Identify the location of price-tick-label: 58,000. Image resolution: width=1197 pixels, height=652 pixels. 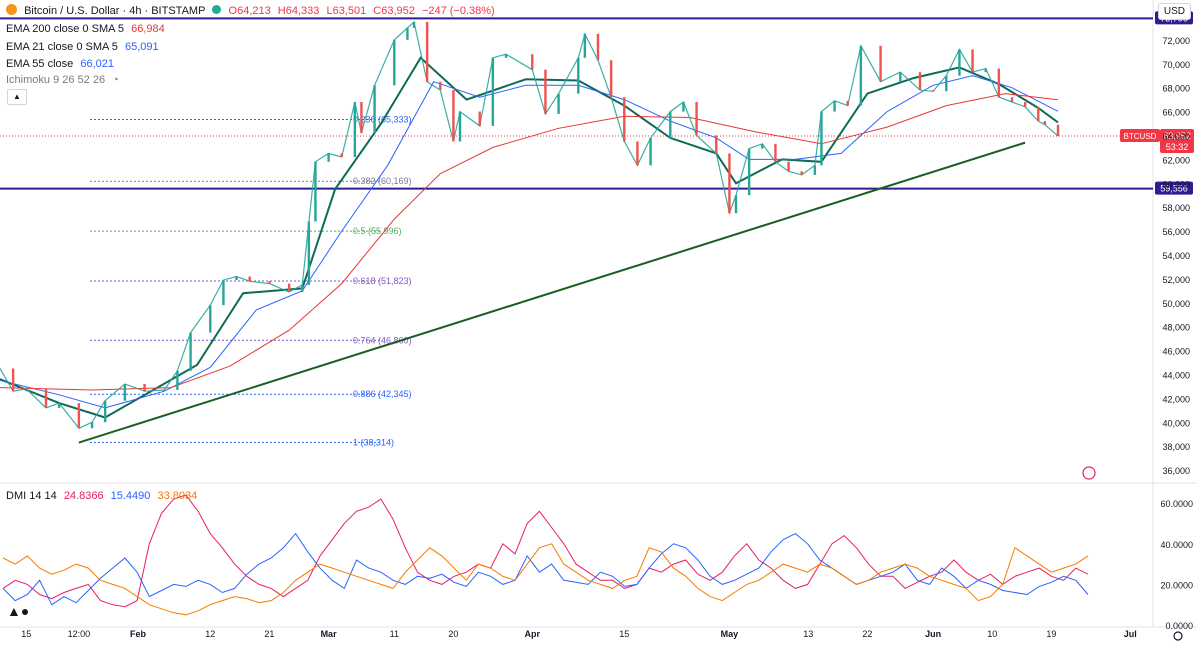
(1176, 208).